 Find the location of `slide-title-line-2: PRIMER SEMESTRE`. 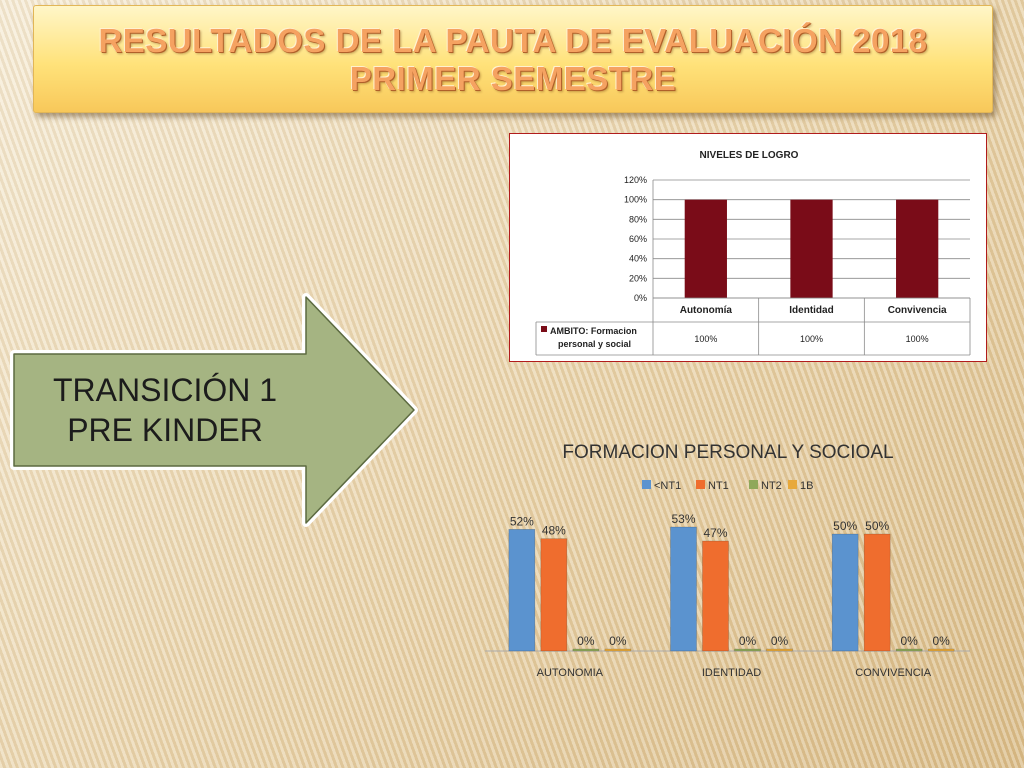

slide-title-line-2: PRIMER SEMESTRE is located at coordinates (513, 78).